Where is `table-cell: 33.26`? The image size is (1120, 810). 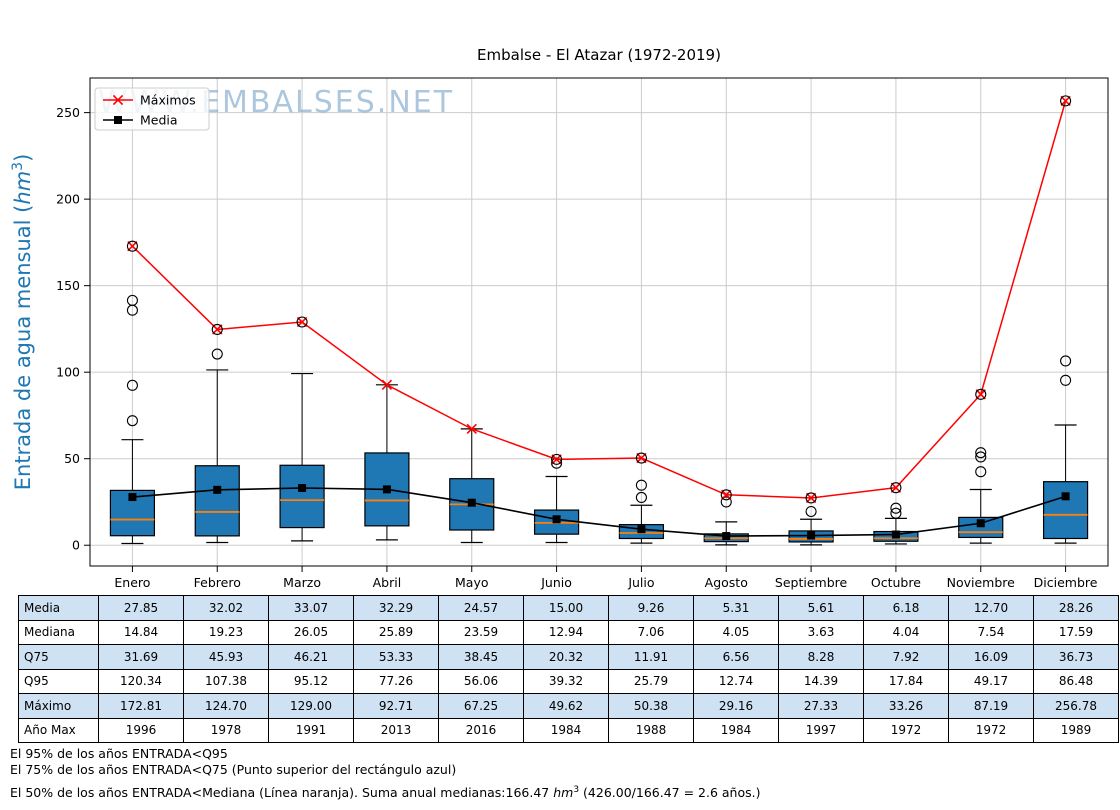 table-cell: 33.26 is located at coordinates (906, 706).